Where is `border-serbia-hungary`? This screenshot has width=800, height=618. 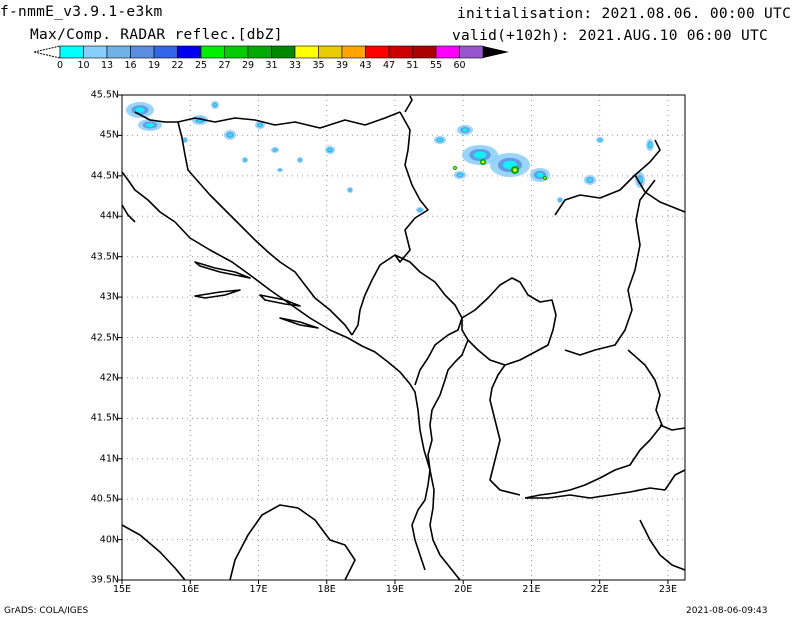 border-serbia-hungary is located at coordinates (408, 104).